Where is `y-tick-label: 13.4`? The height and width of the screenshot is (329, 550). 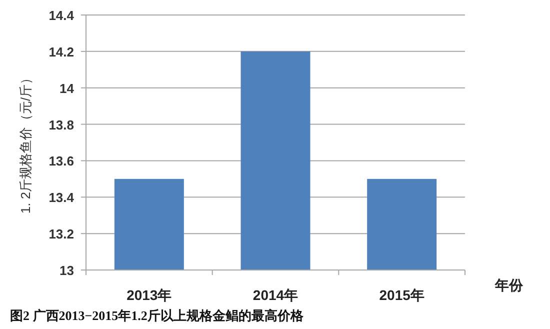
y-tick-label: 13.4 is located at coordinates (61, 198).